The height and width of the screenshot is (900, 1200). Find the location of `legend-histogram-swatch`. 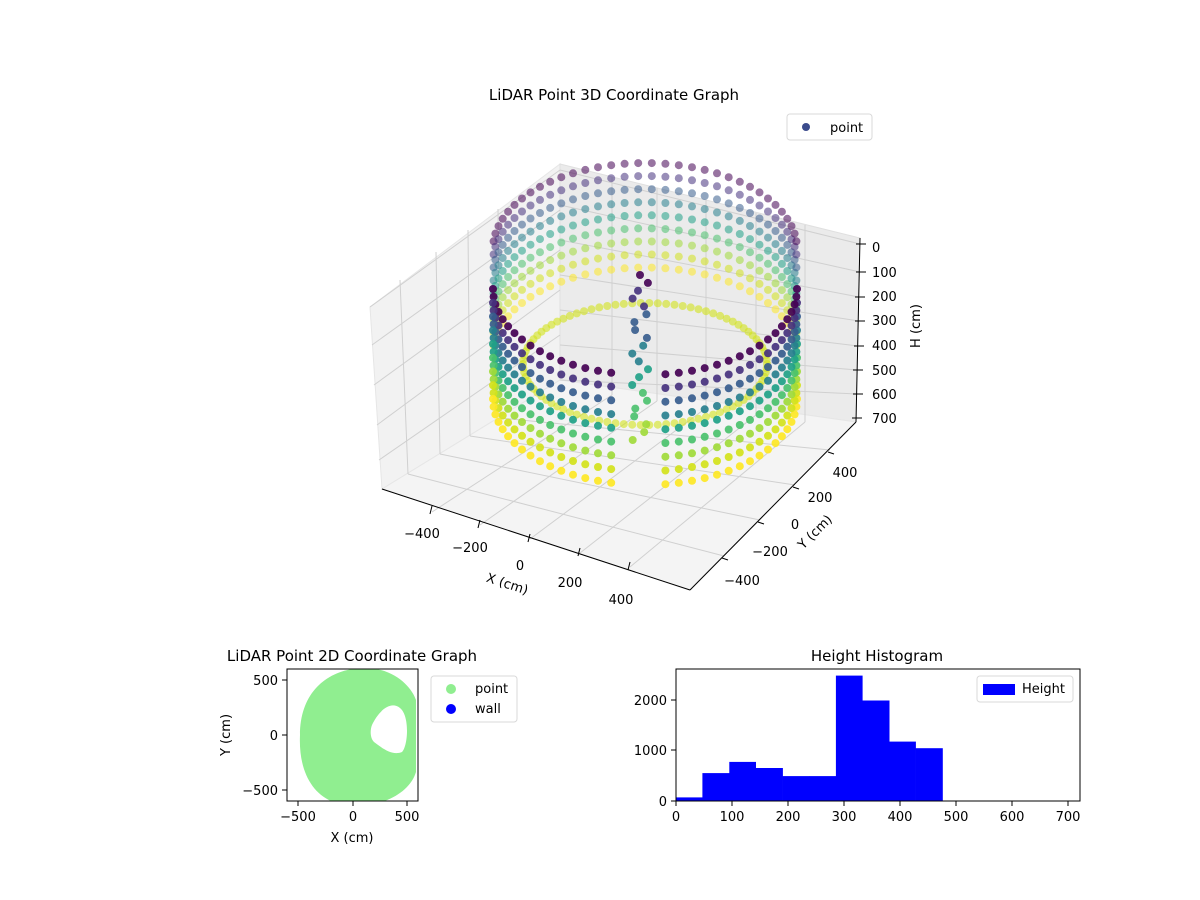

legend-histogram-swatch is located at coordinates (999, 689).